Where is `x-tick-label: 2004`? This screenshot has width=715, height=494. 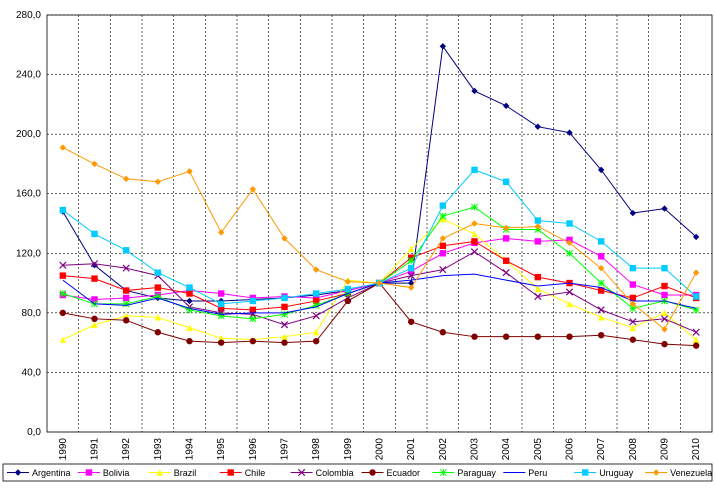
x-tick-label: 2004 is located at coordinates (506, 449).